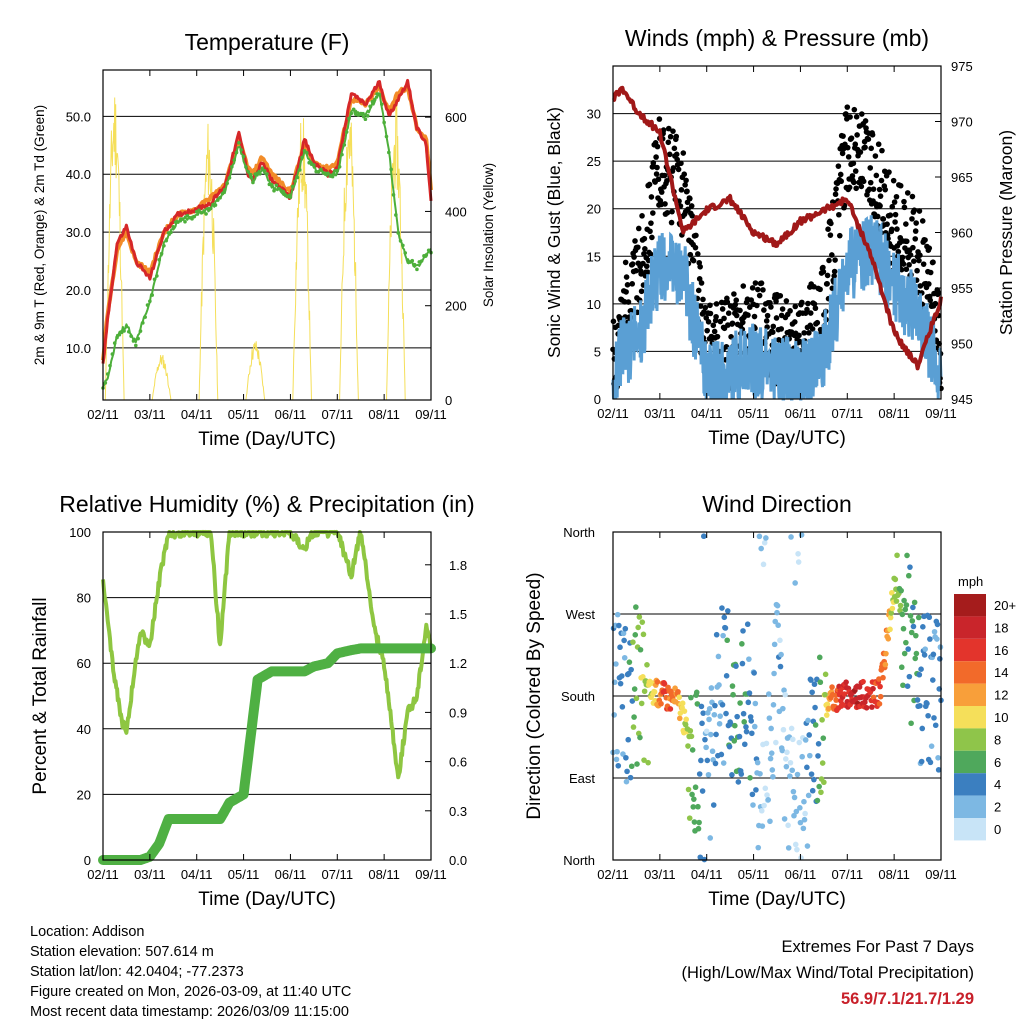 The height and width of the screenshot is (1024, 1024). What do you see at coordinates (997, 762) in the screenshot?
I see `speed-legend-label: 6` at bounding box center [997, 762].